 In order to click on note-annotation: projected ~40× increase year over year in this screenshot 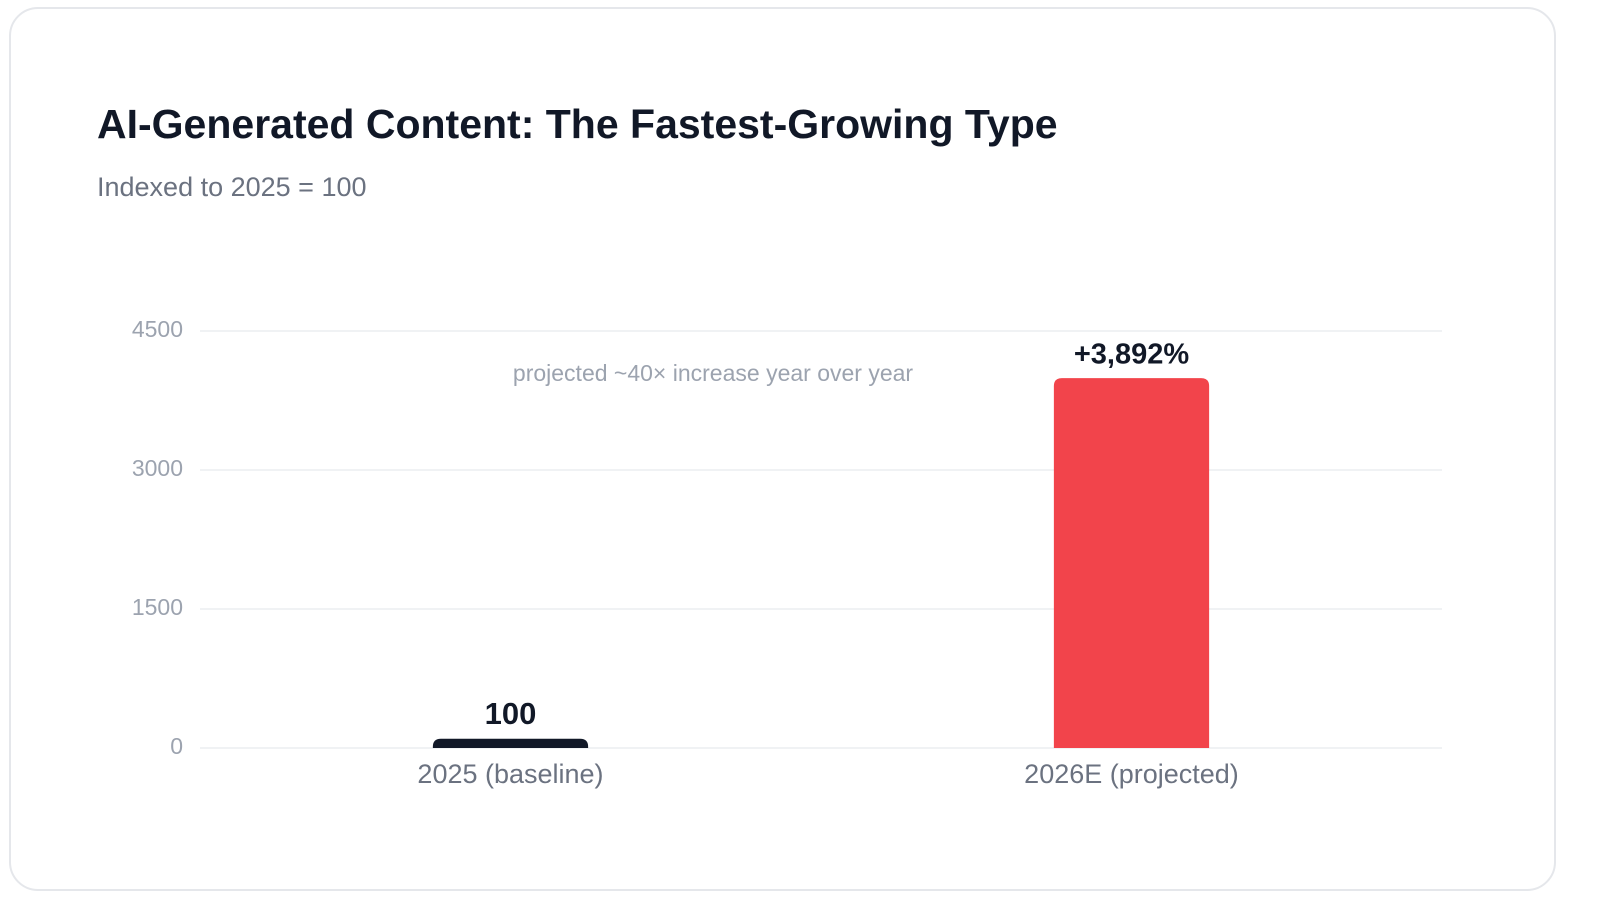, I will do `click(713, 373)`.